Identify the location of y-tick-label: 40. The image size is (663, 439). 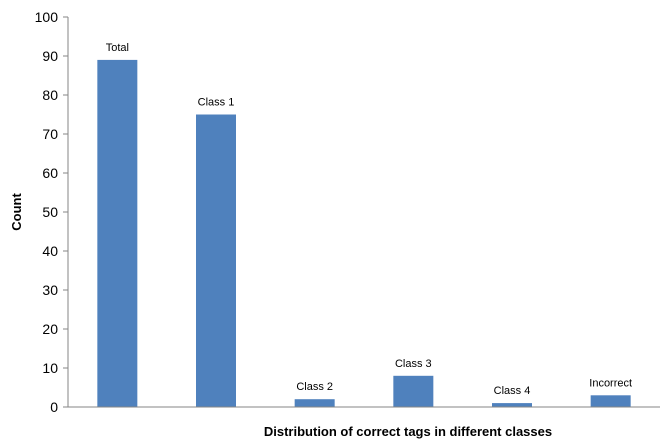
(50, 251).